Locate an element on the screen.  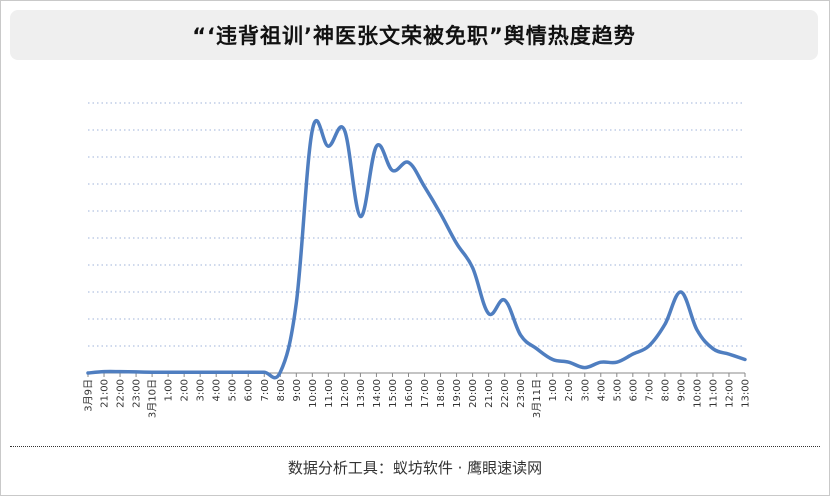
x-tick-label: 20:00 is located at coordinates (473, 393).